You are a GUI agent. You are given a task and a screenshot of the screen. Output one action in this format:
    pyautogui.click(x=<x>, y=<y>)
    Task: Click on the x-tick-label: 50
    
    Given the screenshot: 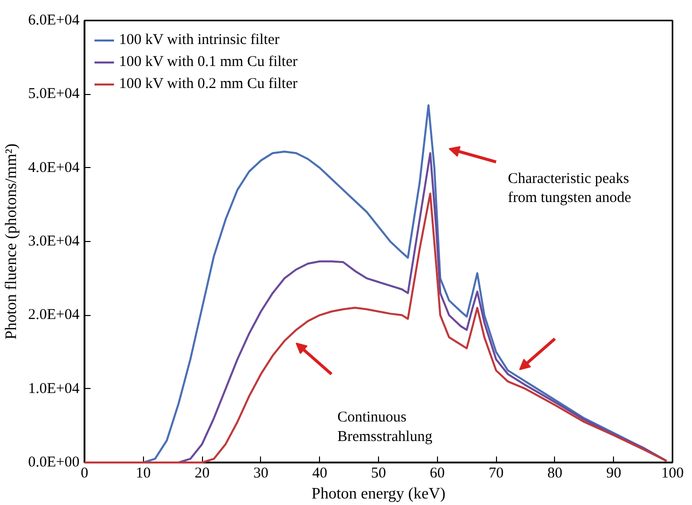 What is the action you would take?
    pyautogui.click(x=378, y=474)
    